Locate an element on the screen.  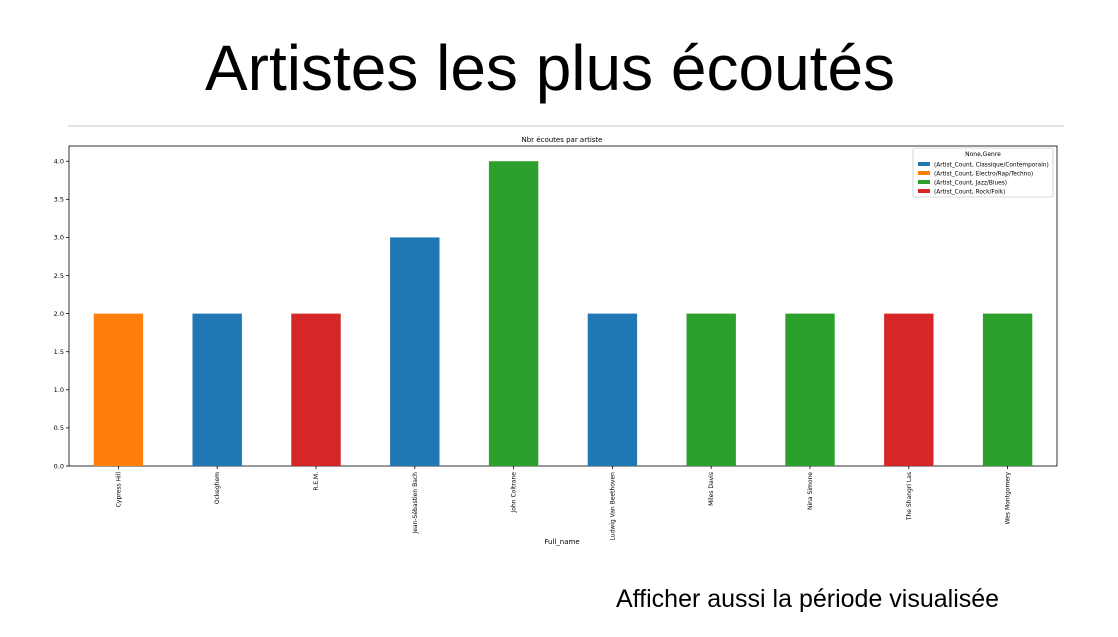
y-tick-label: 2.0 is located at coordinates (59, 314).